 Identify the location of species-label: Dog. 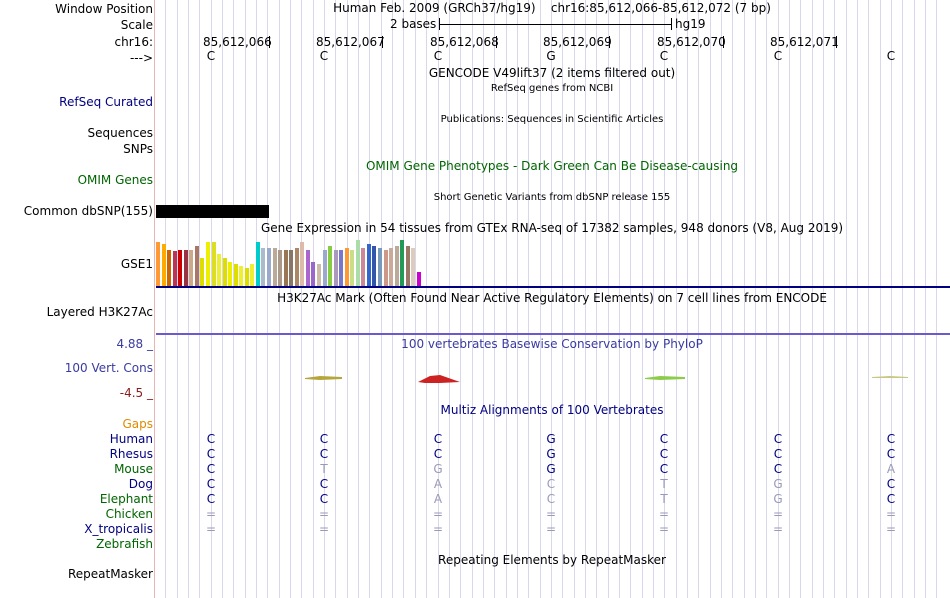
(140, 484).